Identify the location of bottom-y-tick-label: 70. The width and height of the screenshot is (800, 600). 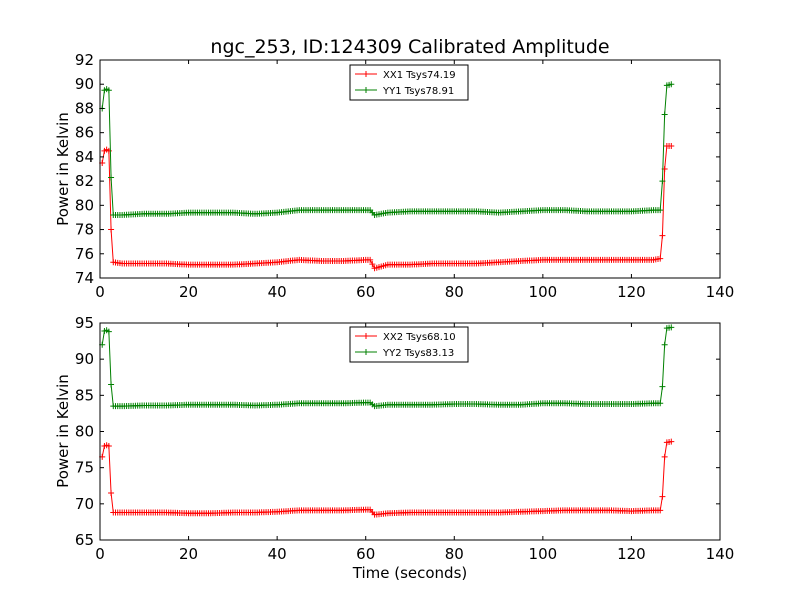
(84, 504).